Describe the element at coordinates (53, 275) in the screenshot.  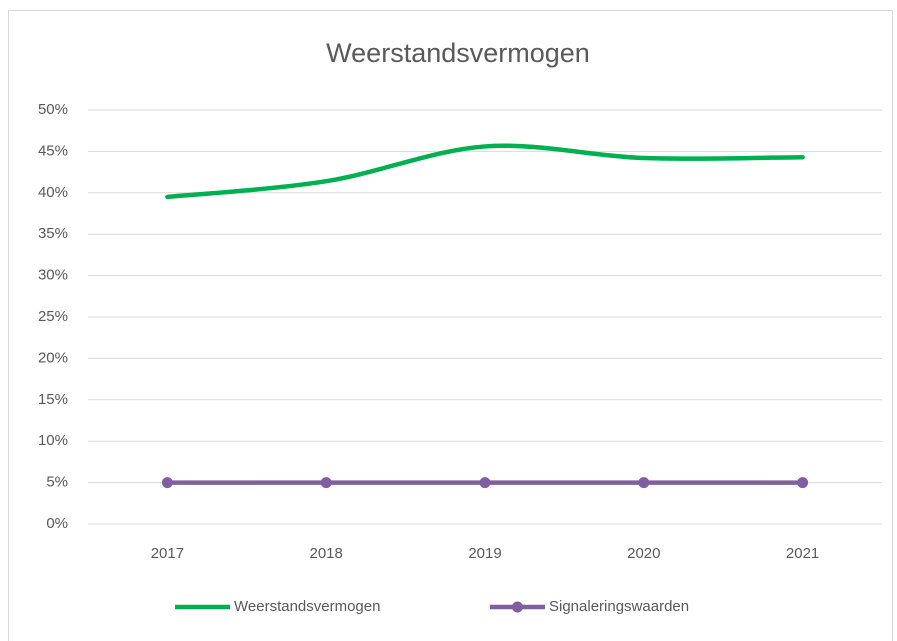
I see `y-tick-label: 30%` at that location.